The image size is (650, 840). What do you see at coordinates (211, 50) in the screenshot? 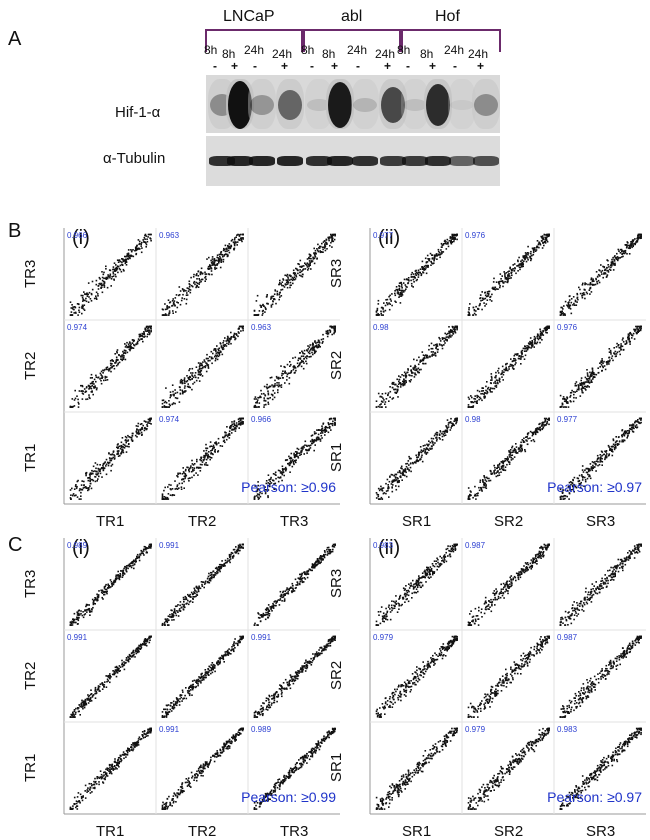
I see `lane-time-label: 8h` at bounding box center [211, 50].